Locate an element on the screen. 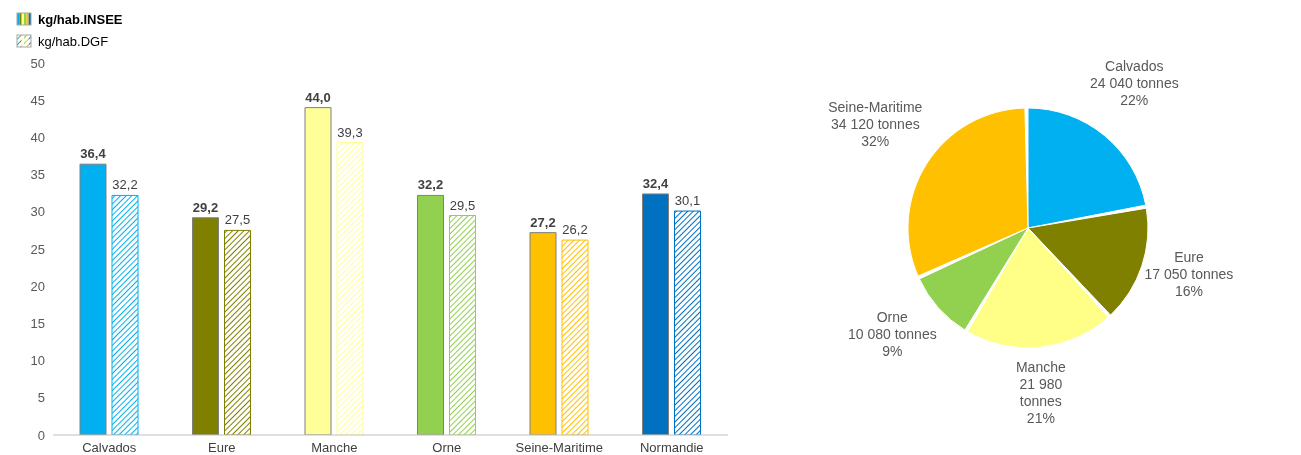  y-tick-label: 25 is located at coordinates (37, 249).